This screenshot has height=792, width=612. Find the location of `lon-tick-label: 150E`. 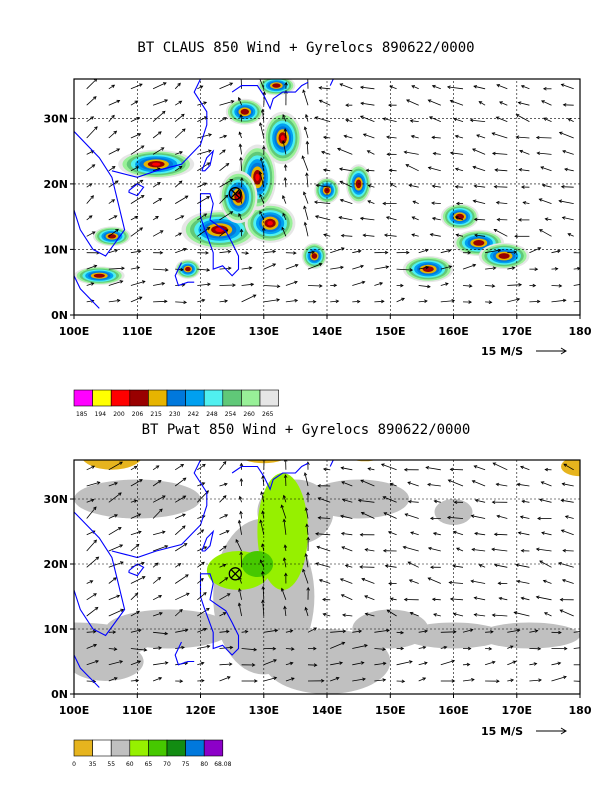

lon-tick-label: 150E is located at coordinates (390, 710).